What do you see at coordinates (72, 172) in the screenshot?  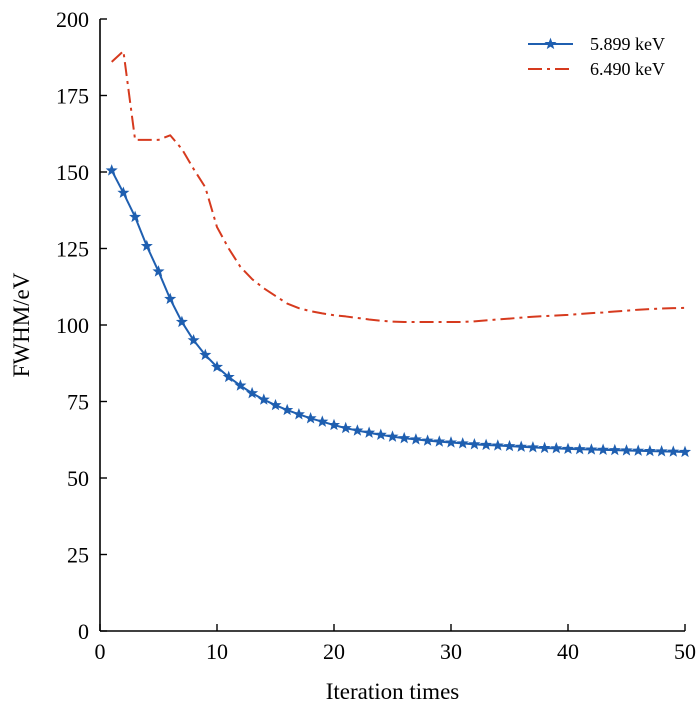 I see `y-tick-label: 150` at bounding box center [72, 172].